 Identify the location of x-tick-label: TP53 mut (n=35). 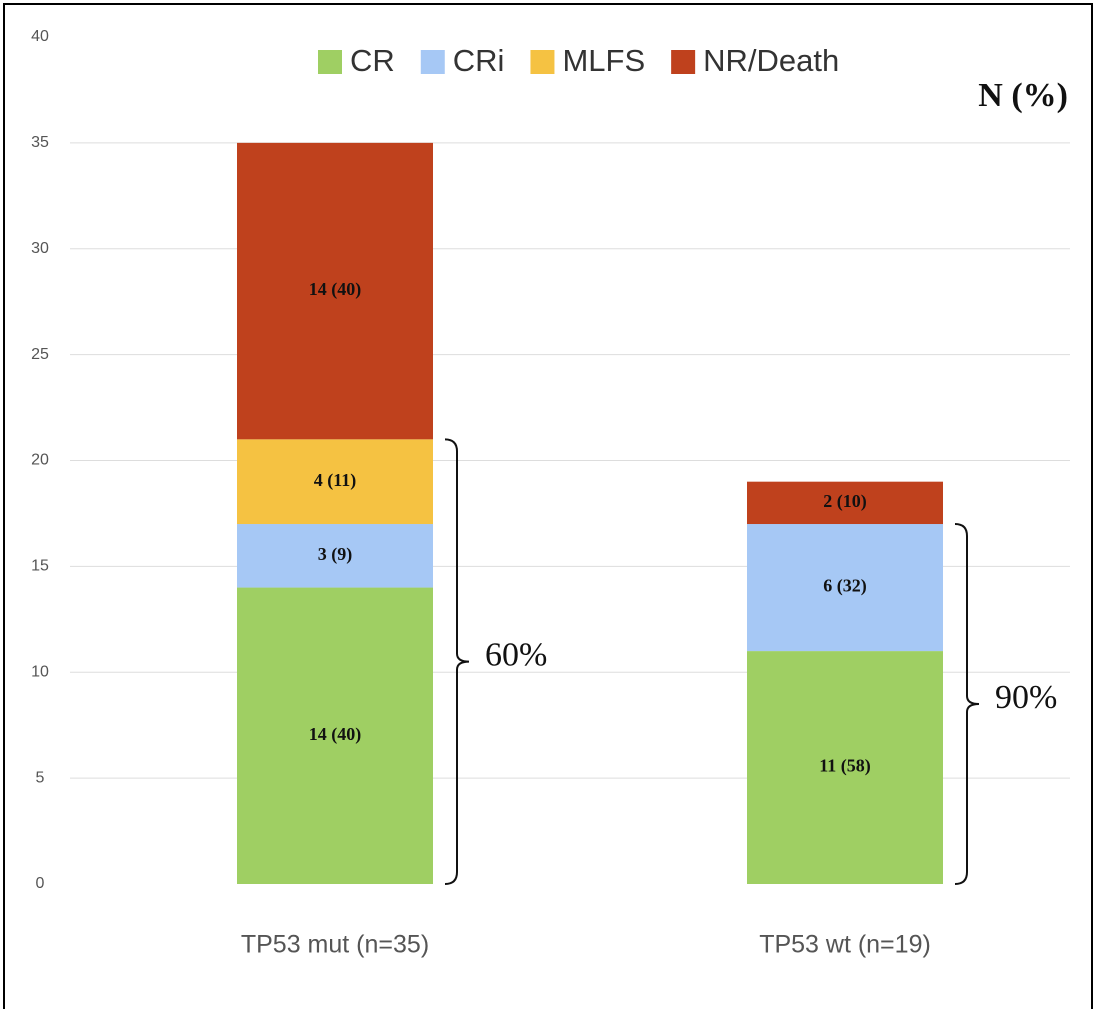
(335, 945).